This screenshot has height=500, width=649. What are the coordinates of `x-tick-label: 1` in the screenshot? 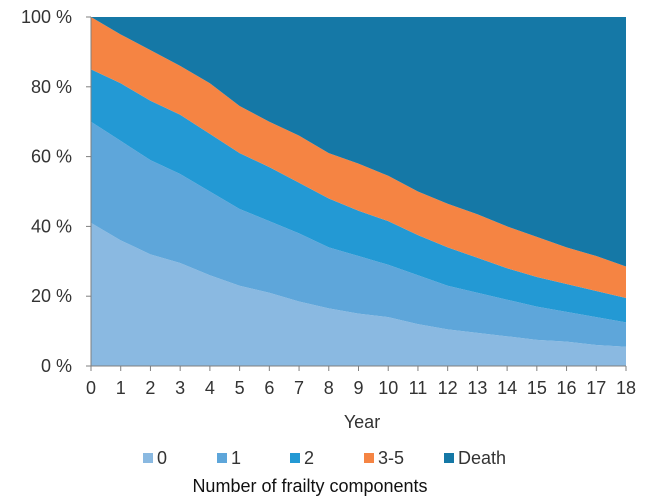 It's located at (121, 388).